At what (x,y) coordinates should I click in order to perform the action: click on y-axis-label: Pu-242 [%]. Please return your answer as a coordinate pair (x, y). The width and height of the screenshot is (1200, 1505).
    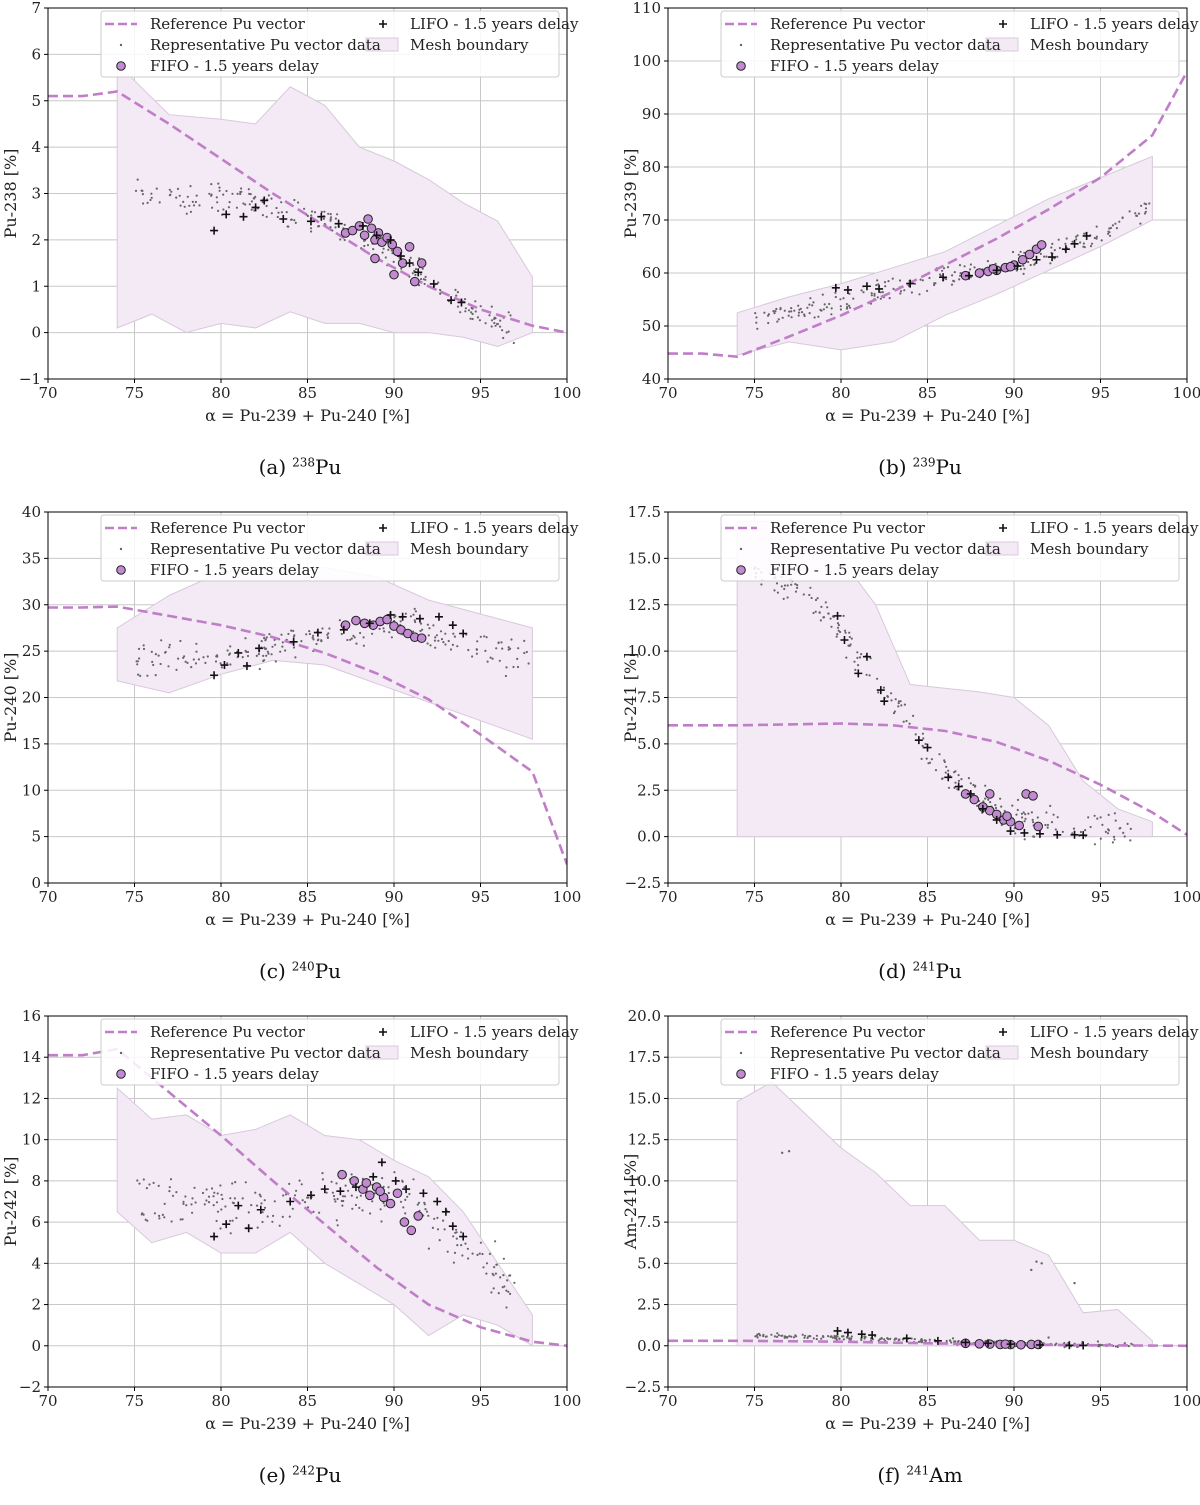
    Looking at the image, I should click on (10, 1202).